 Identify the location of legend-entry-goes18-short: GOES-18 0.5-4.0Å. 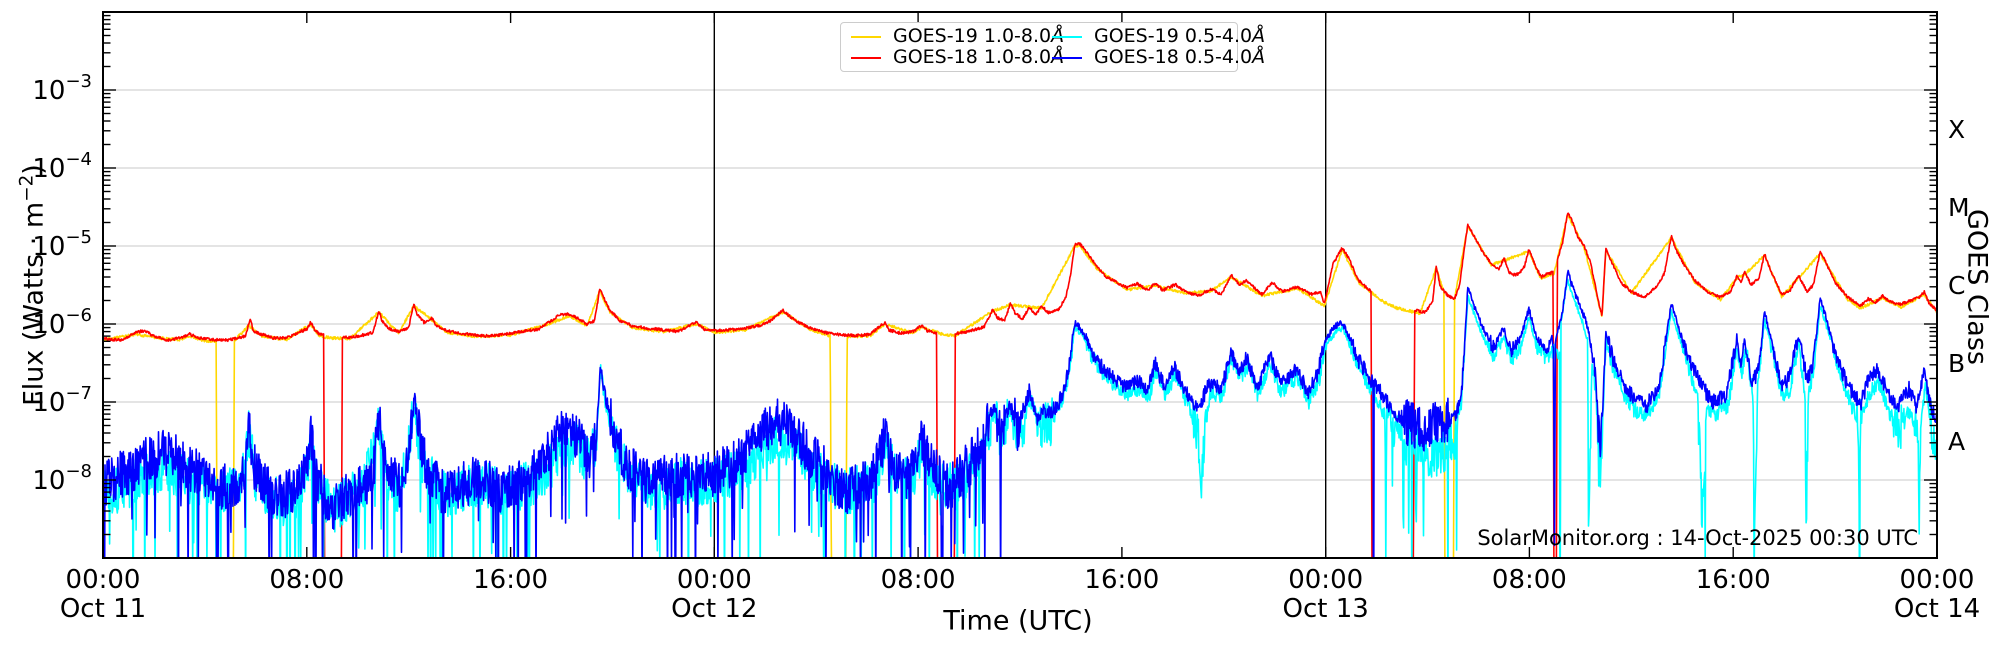
(1158, 57).